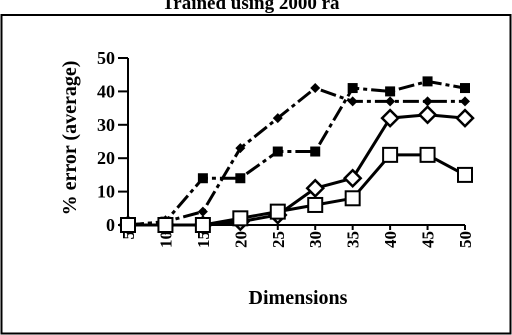 The height and width of the screenshot is (335, 512). What do you see at coordinates (251, 7) in the screenshot?
I see `chart-title: Trained using 2000 ra` at bounding box center [251, 7].